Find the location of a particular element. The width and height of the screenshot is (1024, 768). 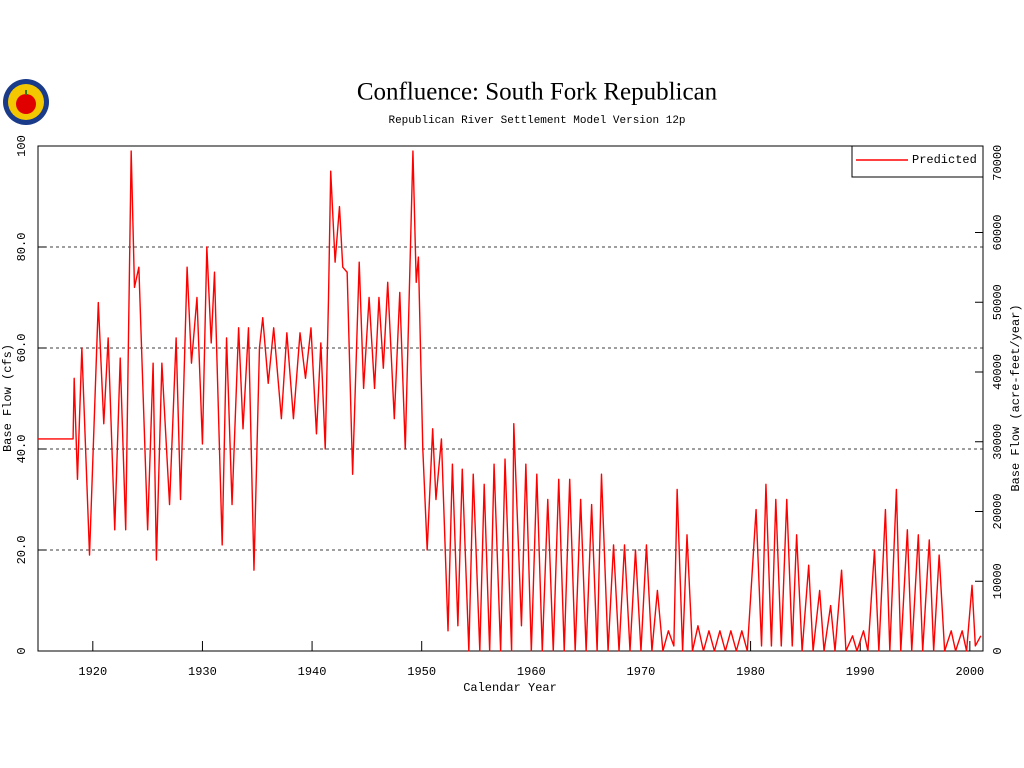

y-tick-label: 100 is located at coordinates (22, 146).